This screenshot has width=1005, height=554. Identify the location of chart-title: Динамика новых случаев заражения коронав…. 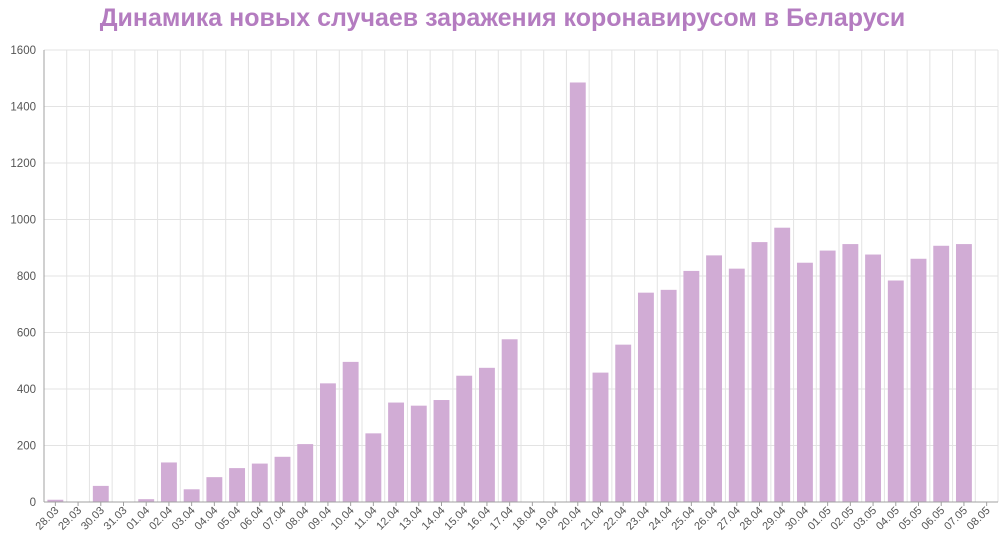
(502, 18).